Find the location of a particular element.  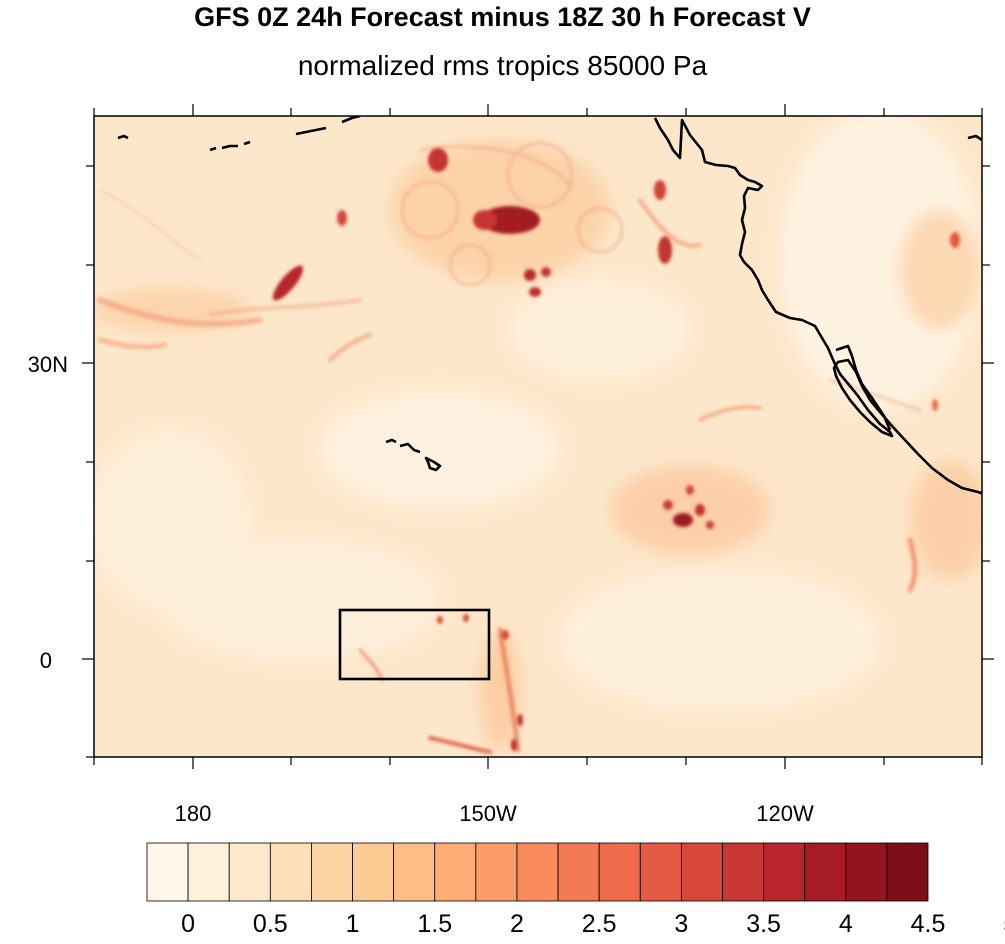

colorbar-label: 1.5 is located at coordinates (434, 924).